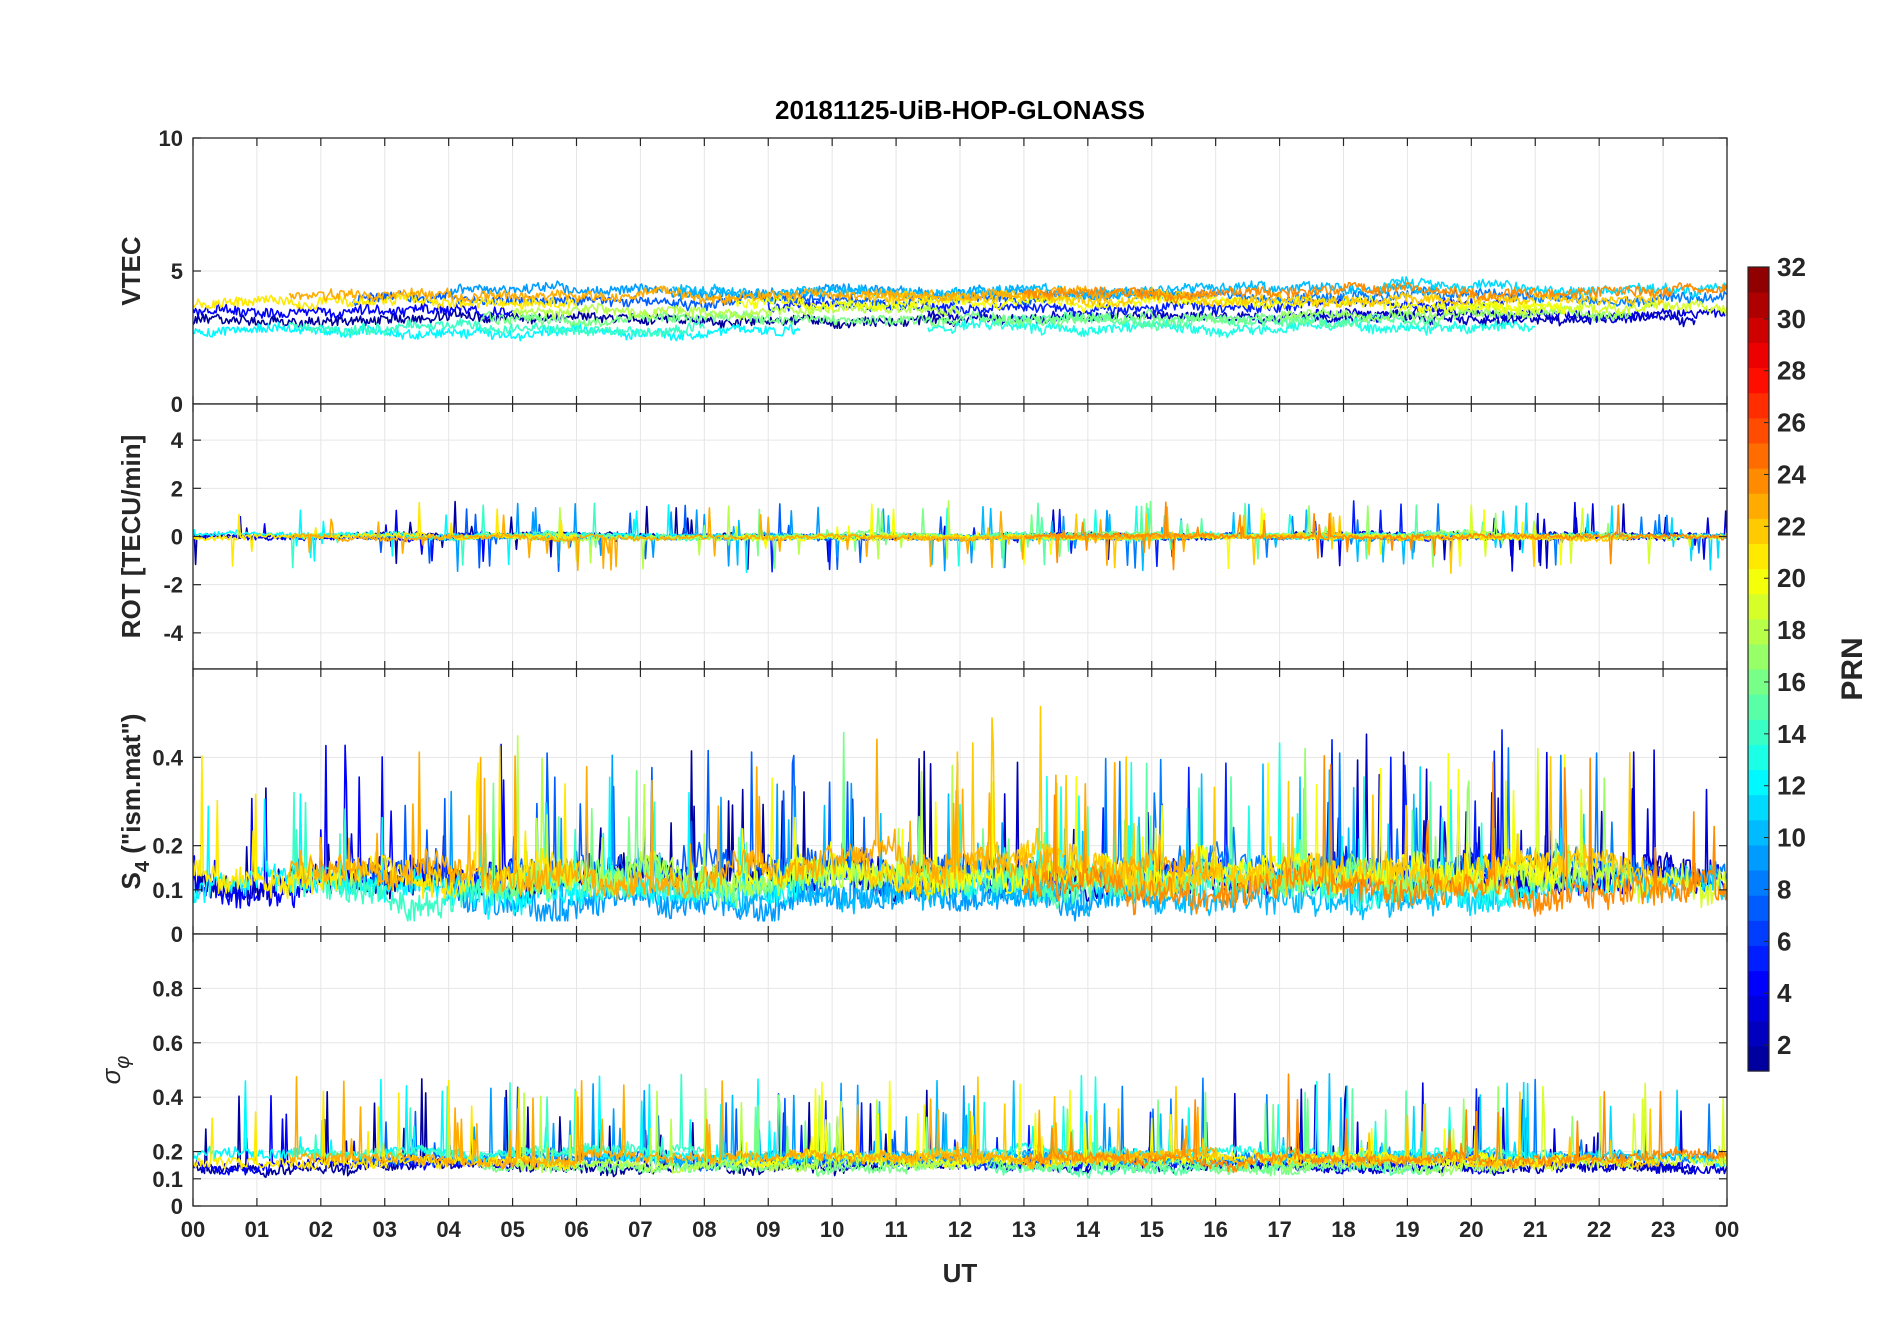 Image resolution: width=1902 pixels, height=1330 pixels. What do you see at coordinates (832, 1229) in the screenshot?
I see `x-tick-label: 10` at bounding box center [832, 1229].